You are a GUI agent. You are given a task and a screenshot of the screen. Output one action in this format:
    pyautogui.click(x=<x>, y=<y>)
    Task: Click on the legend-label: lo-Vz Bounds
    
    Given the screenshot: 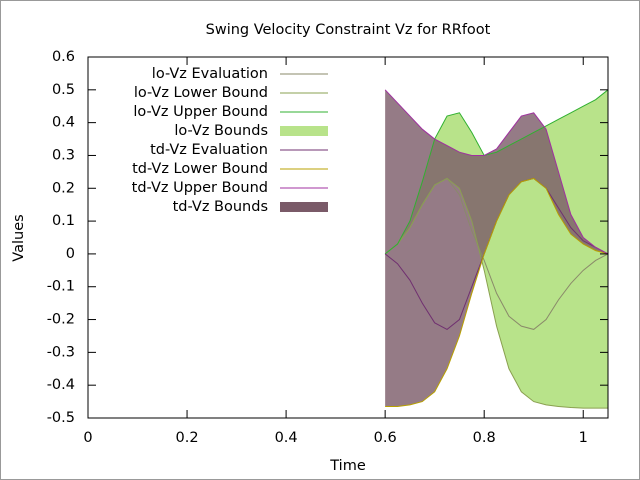 What is the action you would take?
    pyautogui.click(x=221, y=131)
    